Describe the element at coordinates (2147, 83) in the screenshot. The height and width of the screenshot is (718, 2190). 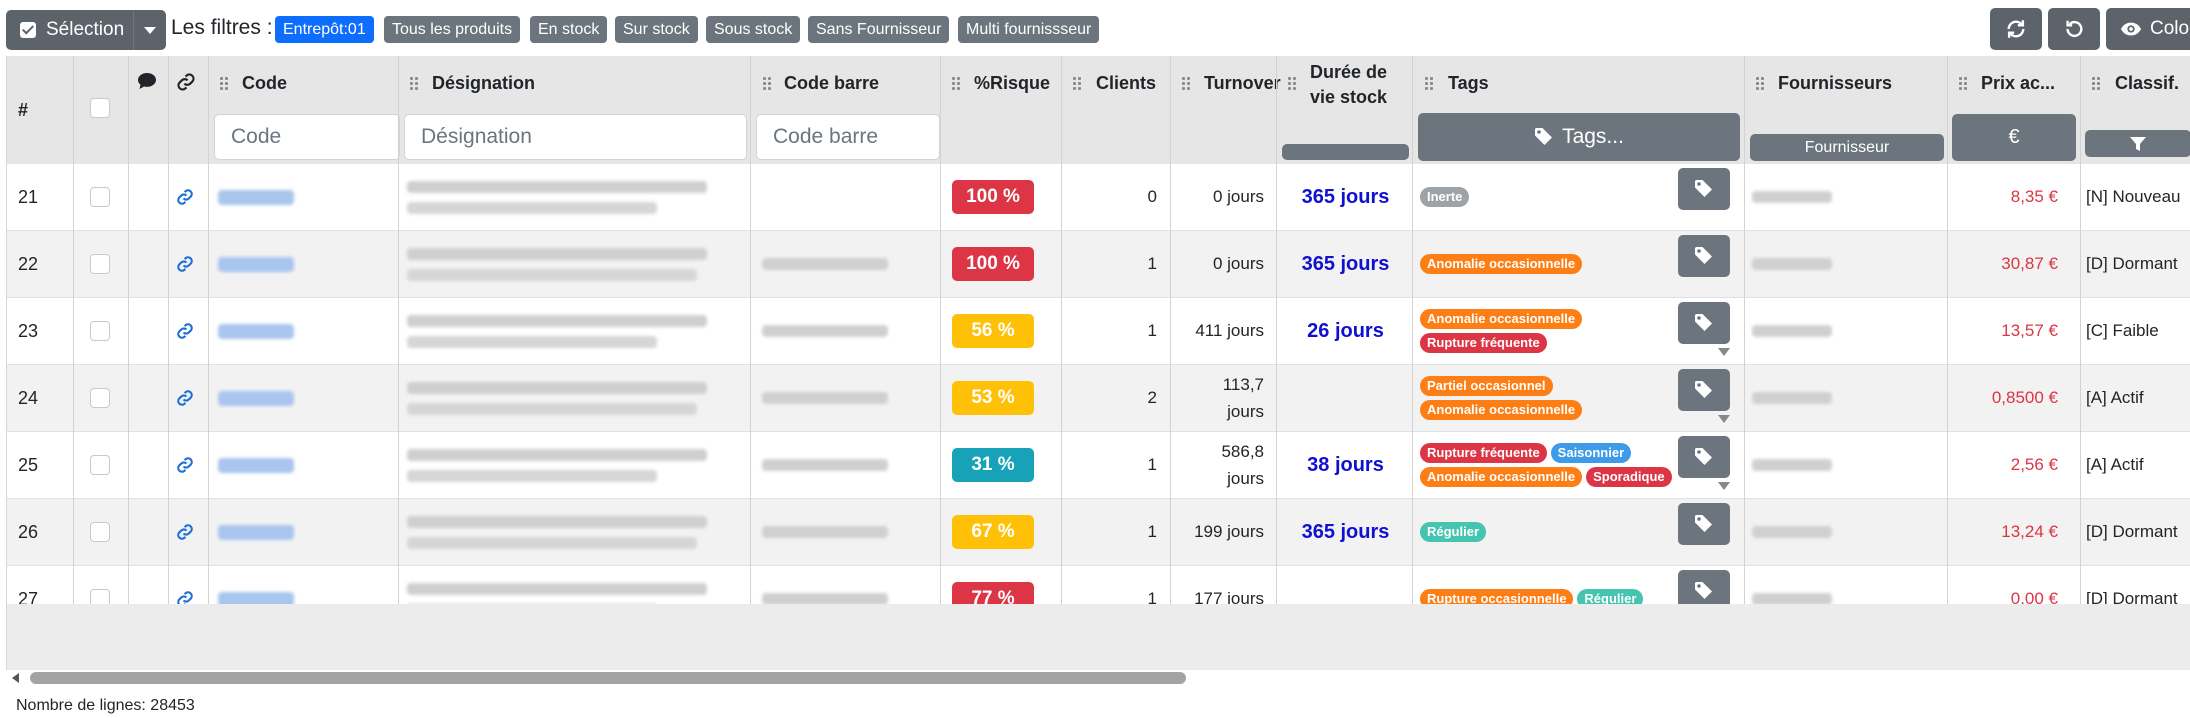
I see `header-classif: Classif.` at that location.